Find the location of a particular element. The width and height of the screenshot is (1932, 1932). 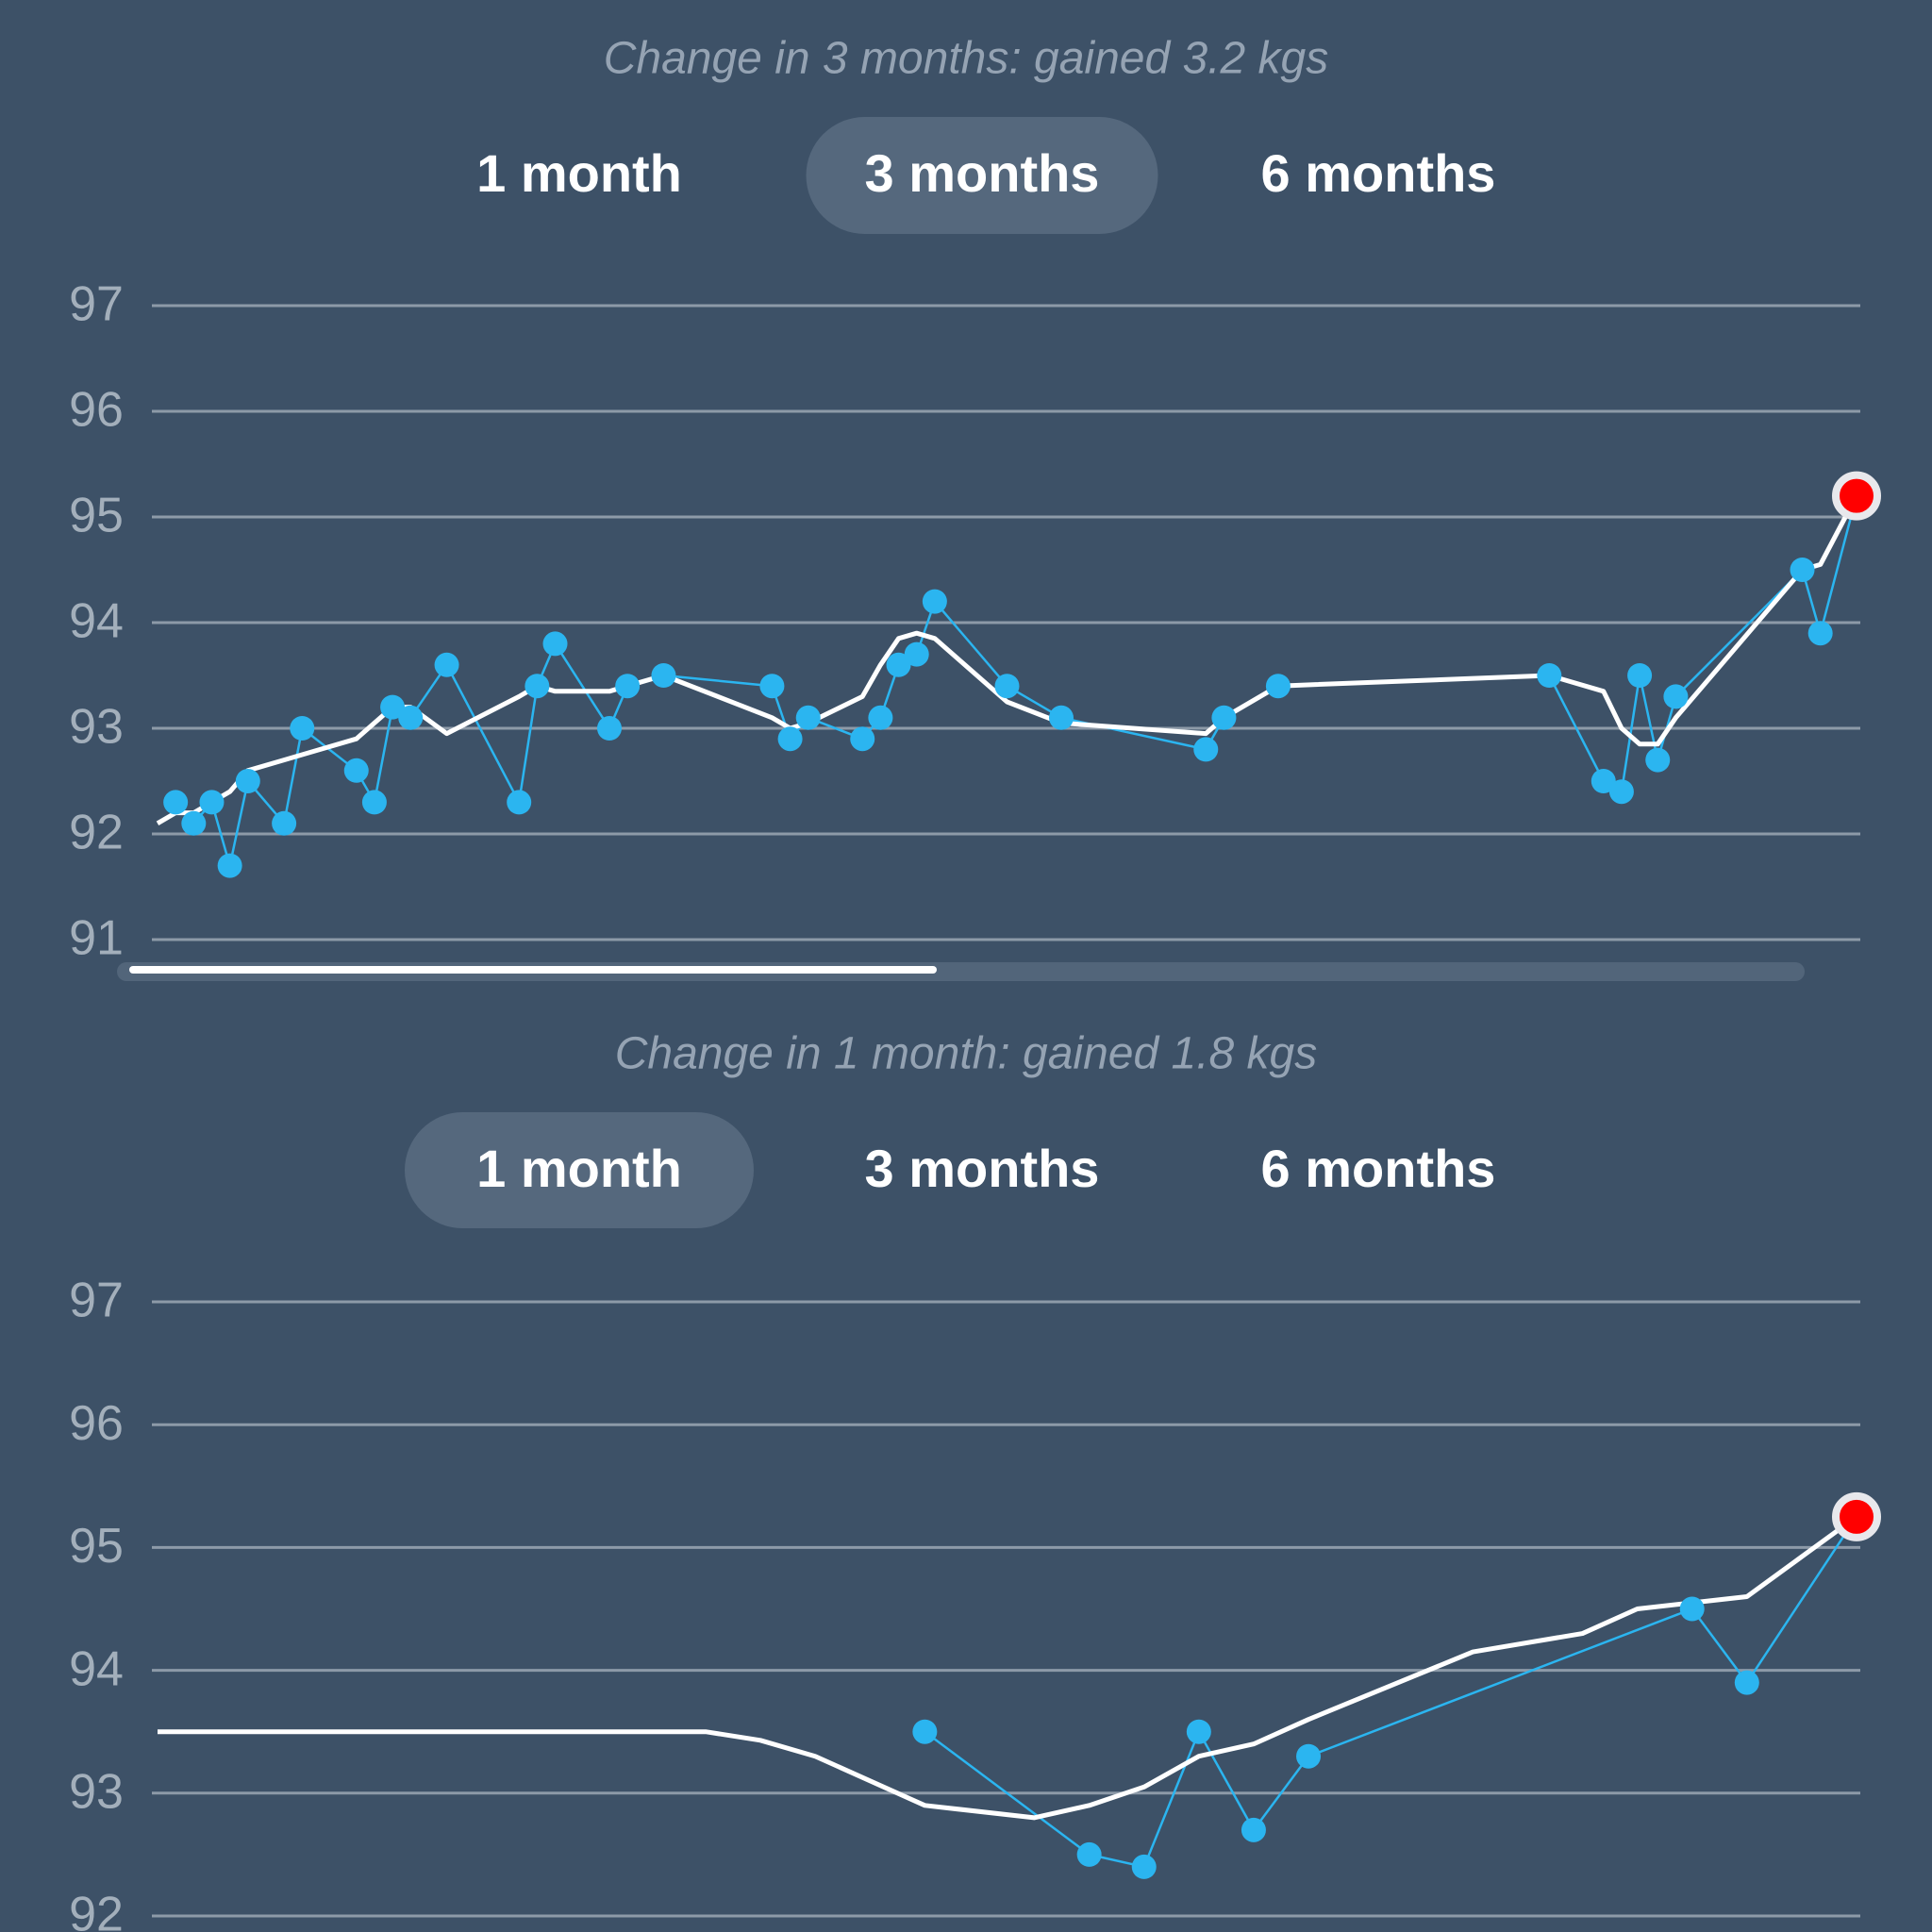

y-tick-label: 91 is located at coordinates (96, 938).